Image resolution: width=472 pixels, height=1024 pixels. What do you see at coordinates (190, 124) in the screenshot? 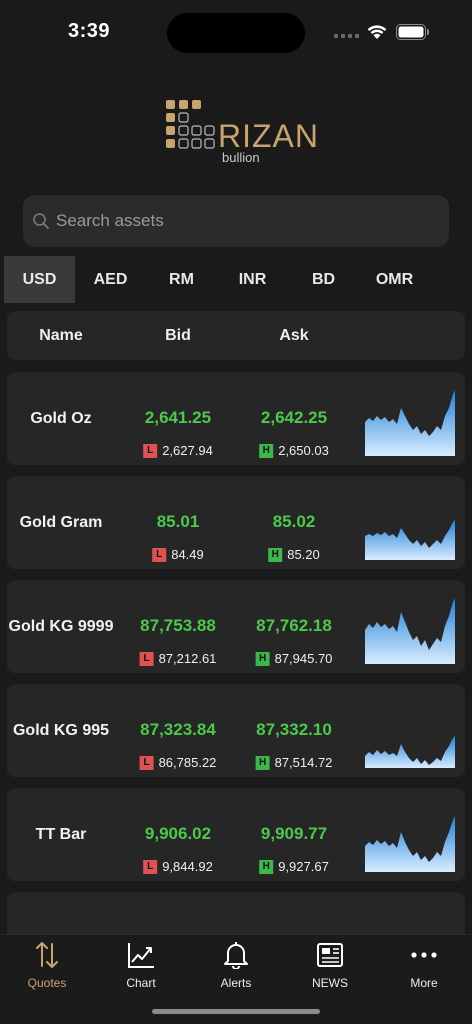
I see `logo-mark-icon` at bounding box center [190, 124].